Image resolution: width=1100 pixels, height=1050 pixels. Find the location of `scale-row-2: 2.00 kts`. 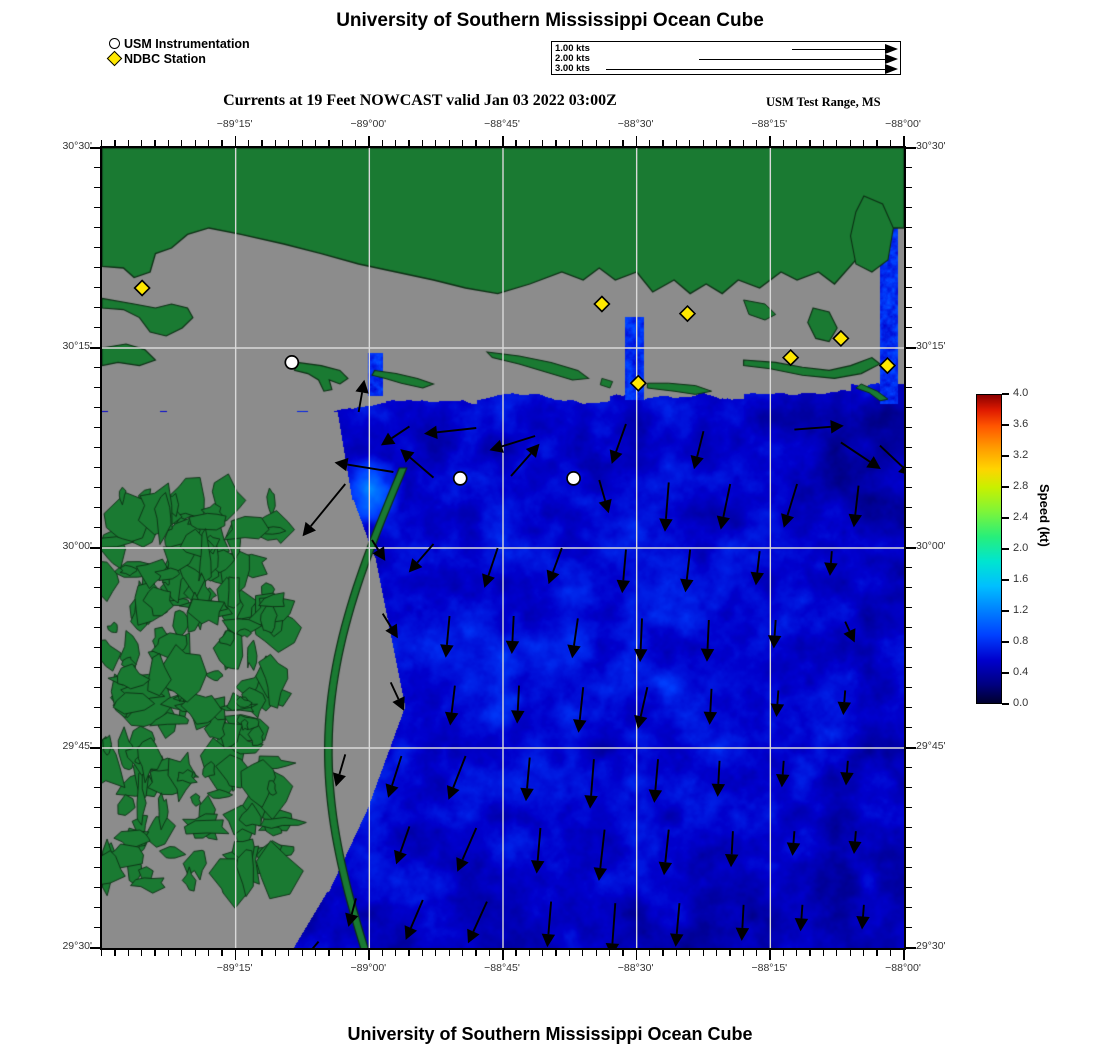

scale-row-2: 2.00 kts is located at coordinates (726, 59).